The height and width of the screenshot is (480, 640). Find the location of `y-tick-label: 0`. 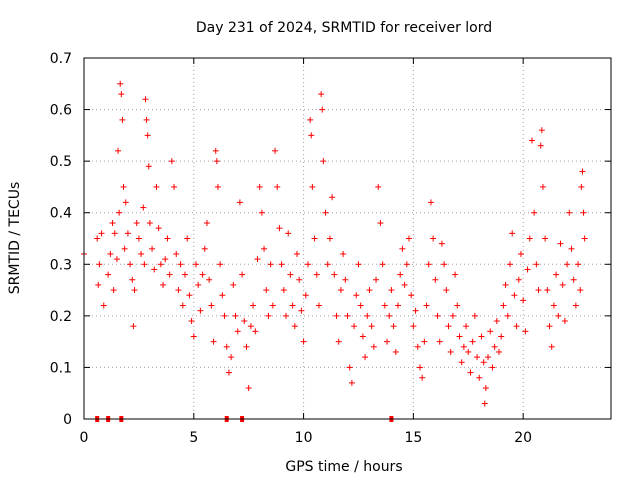

y-tick-label: 0 is located at coordinates (67, 420).